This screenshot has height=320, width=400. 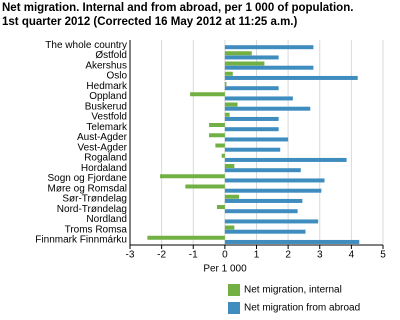 I want to click on y-tick-label: Telemark, so click(x=107, y=127).